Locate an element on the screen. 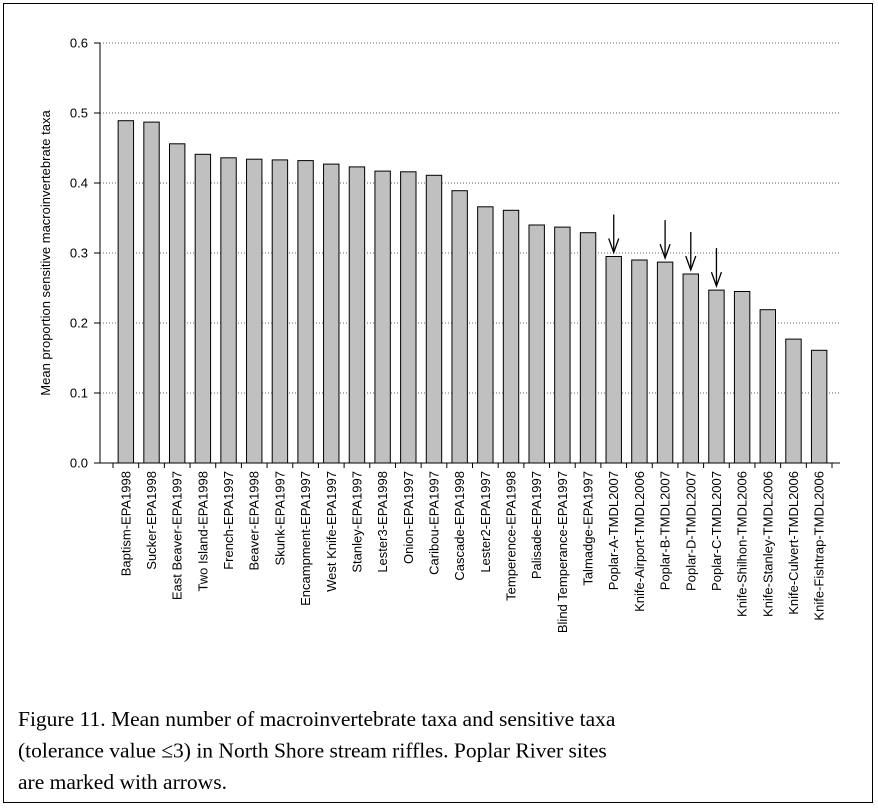 This screenshot has width=878, height=808. x-tick-label: East Beaver-EPA1997 is located at coordinates (177, 535).